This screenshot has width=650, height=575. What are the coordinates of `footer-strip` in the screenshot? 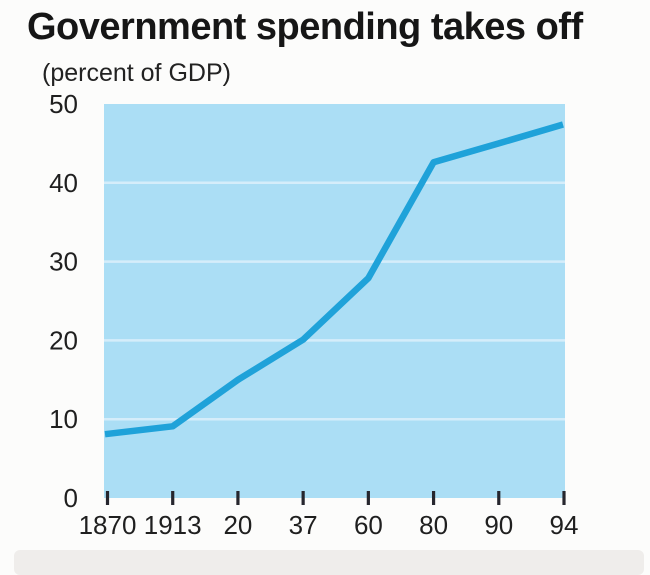 It's located at (329, 562).